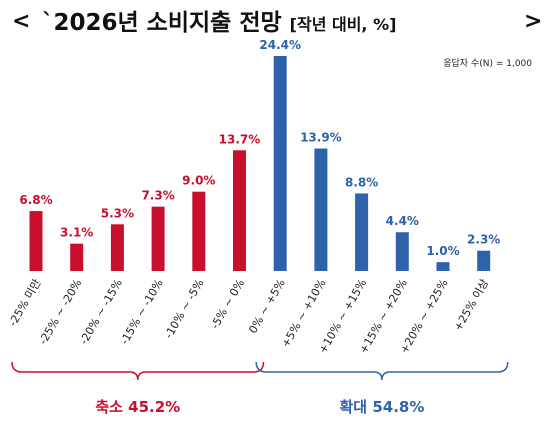  What do you see at coordinates (21, 21) in the screenshot?
I see `prev-arrow-icon: <` at bounding box center [21, 21].